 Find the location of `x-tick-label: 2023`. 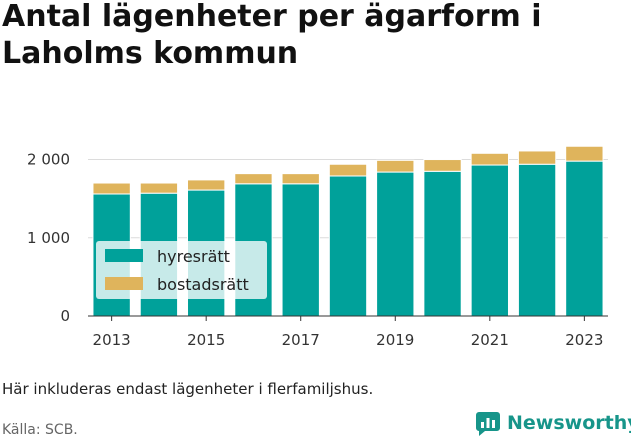

x-tick-label: 2023 is located at coordinates (584, 340).